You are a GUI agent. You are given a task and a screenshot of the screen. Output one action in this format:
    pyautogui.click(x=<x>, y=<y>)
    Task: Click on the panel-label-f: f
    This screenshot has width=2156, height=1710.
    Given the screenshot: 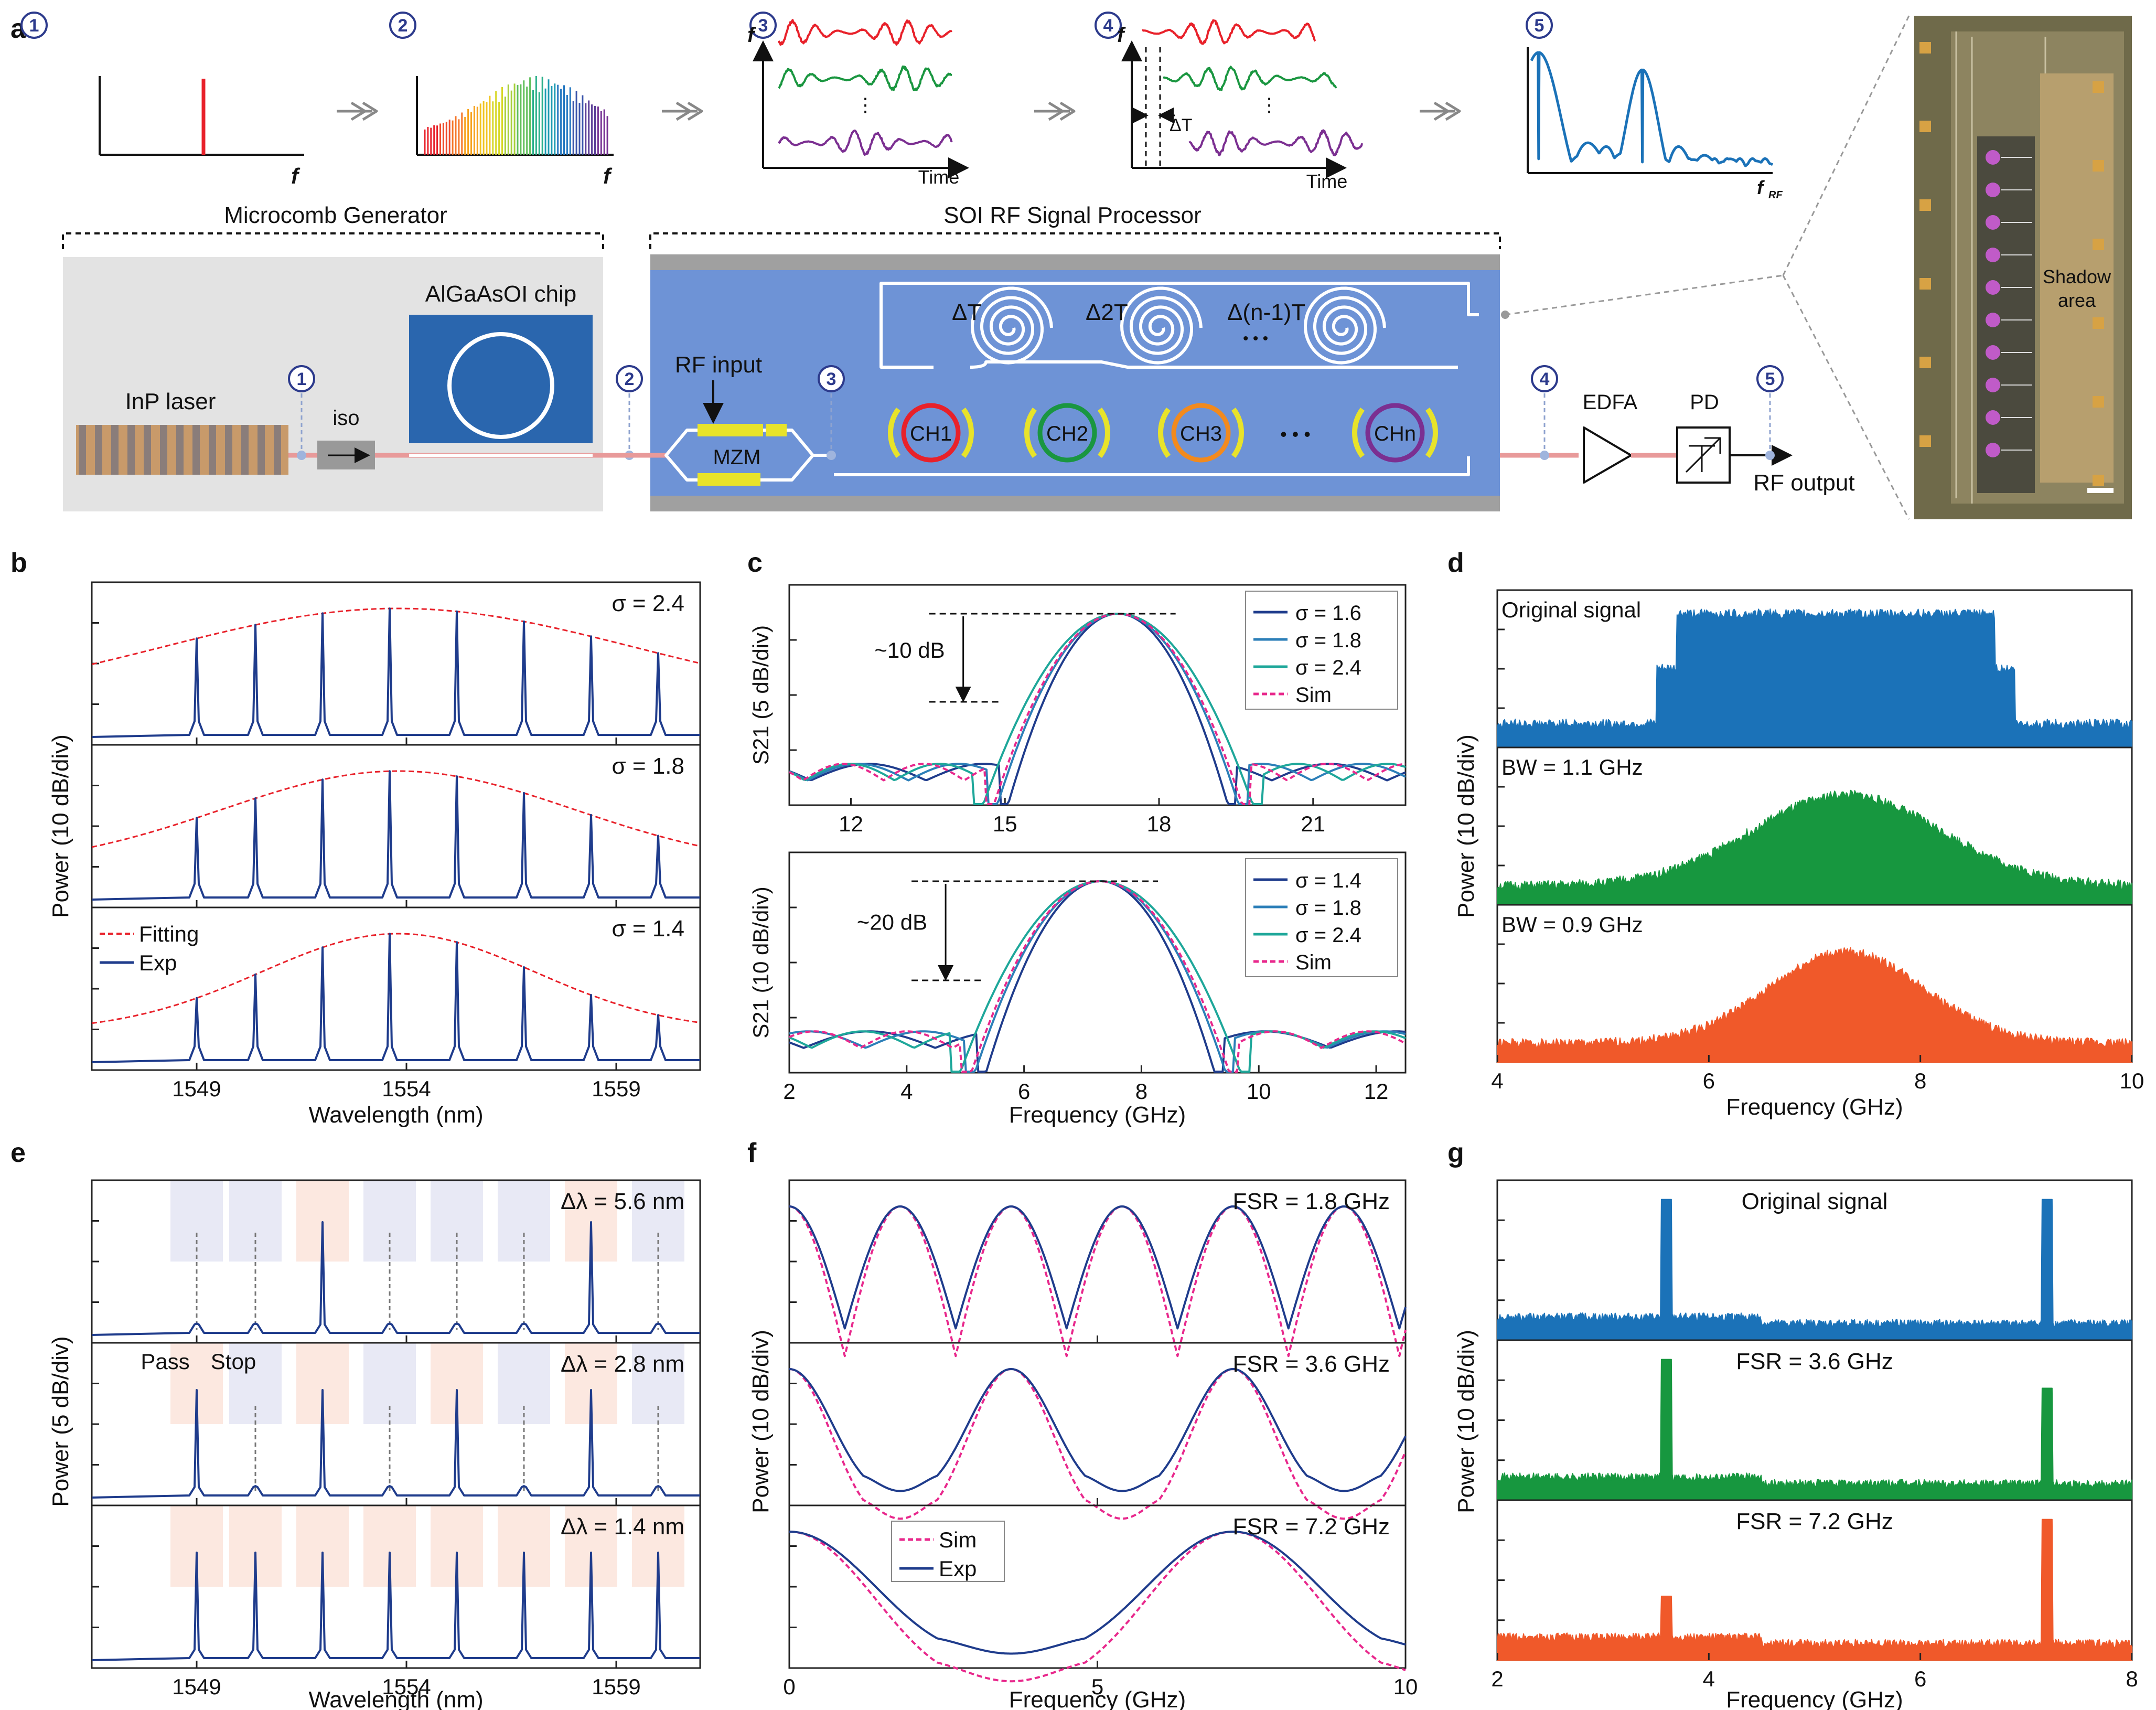 What is the action you would take?
    pyautogui.click(x=752, y=1153)
    